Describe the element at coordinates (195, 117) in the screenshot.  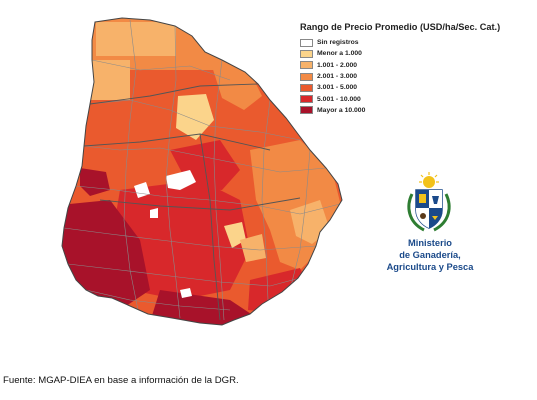
I see `region-mid-light` at that location.